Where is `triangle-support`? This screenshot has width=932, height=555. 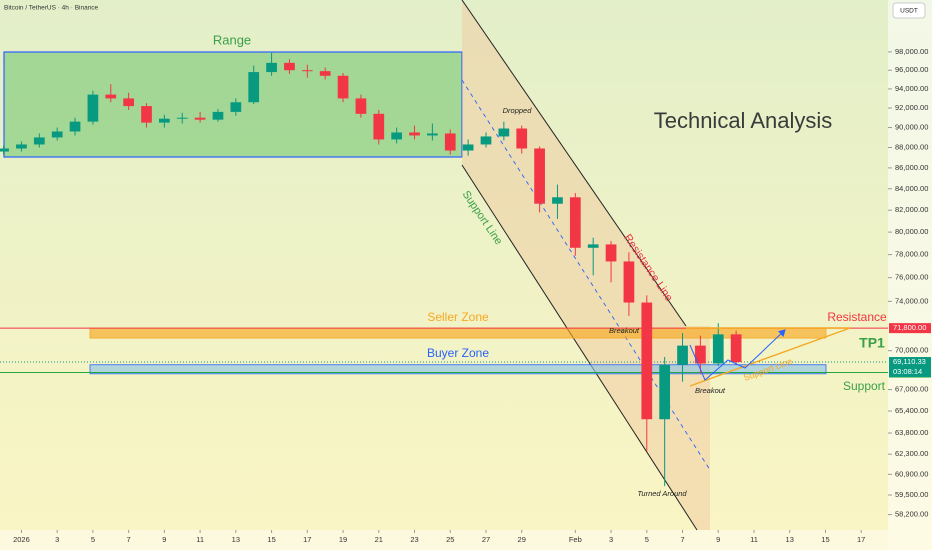 triangle-support is located at coordinates (770, 357).